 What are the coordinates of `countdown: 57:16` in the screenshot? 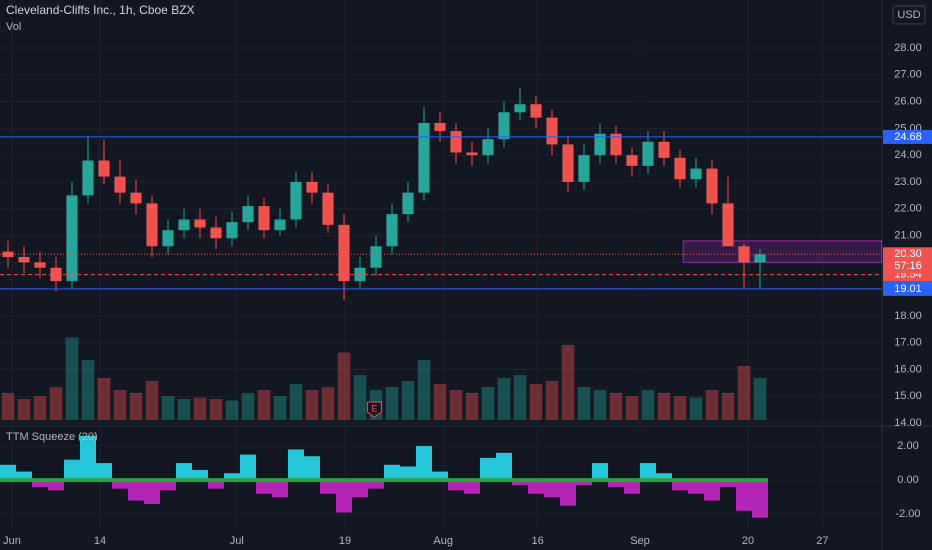 It's located at (908, 266).